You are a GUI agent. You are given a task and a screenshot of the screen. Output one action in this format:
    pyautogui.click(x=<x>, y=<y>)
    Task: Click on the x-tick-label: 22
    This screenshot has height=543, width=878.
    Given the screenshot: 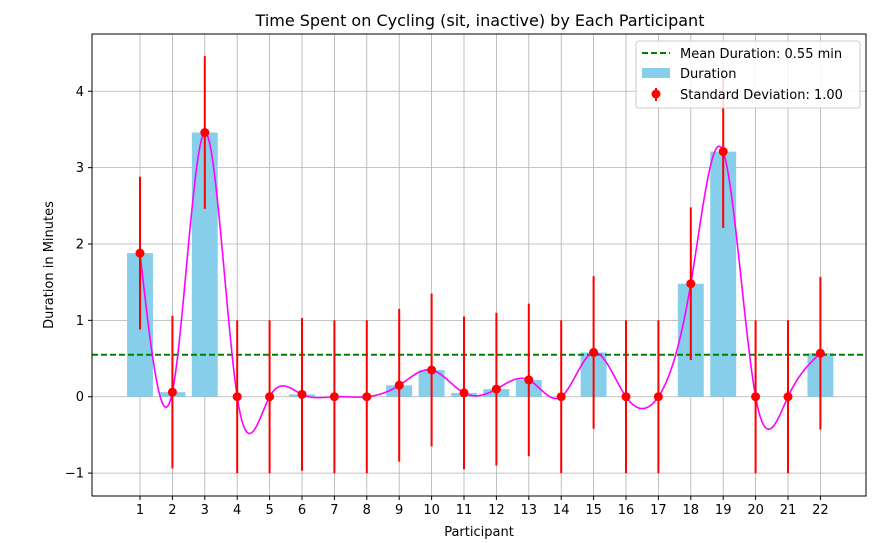 What is the action you would take?
    pyautogui.click(x=820, y=510)
    